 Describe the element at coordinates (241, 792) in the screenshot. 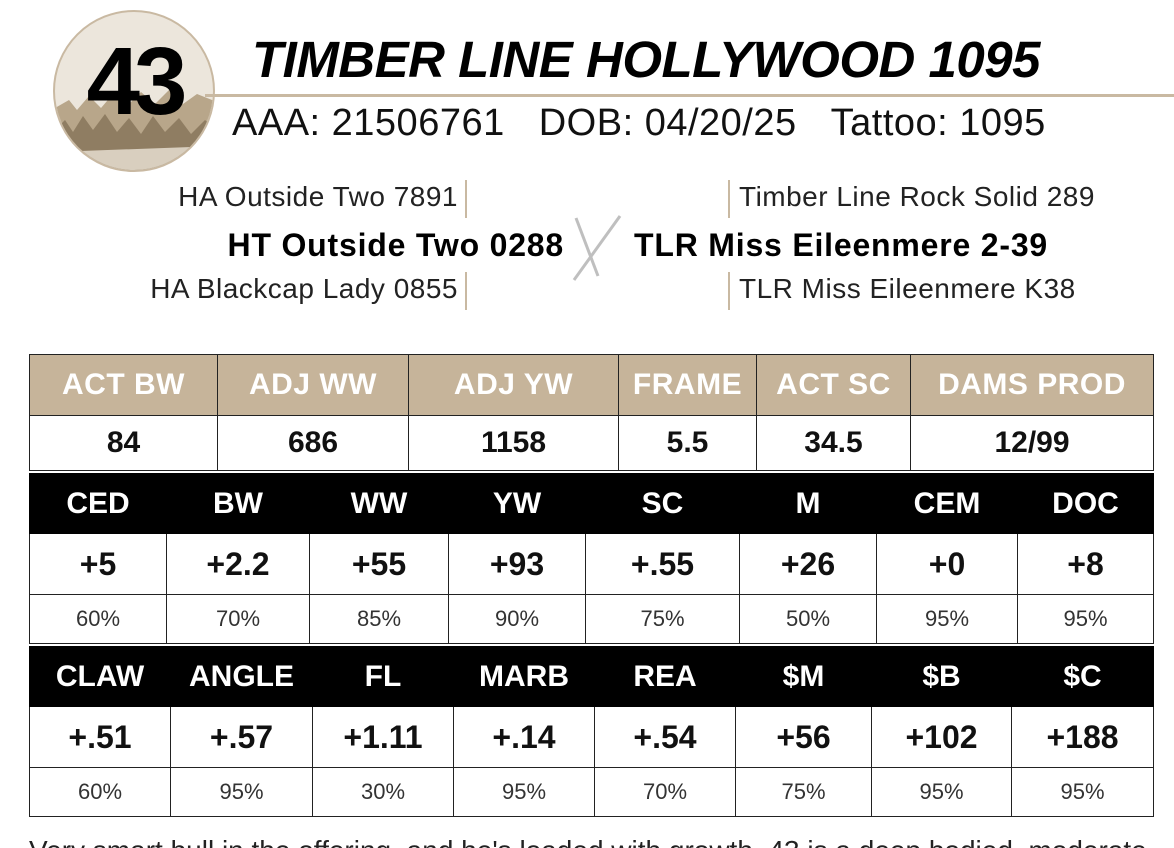

I see `percentile-angle: 95%` at that location.